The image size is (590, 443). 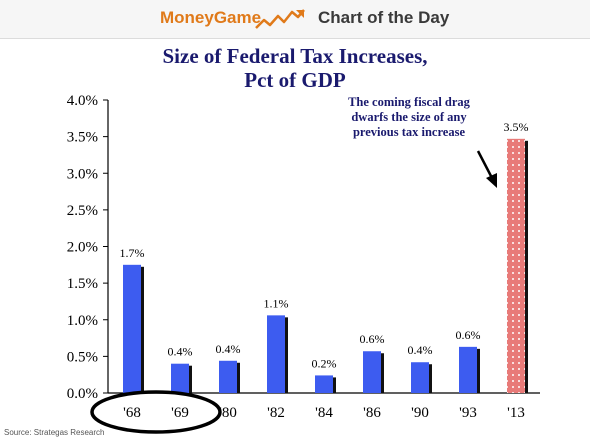 What do you see at coordinates (485, 164) in the screenshot?
I see `annotation-arrow` at bounding box center [485, 164].